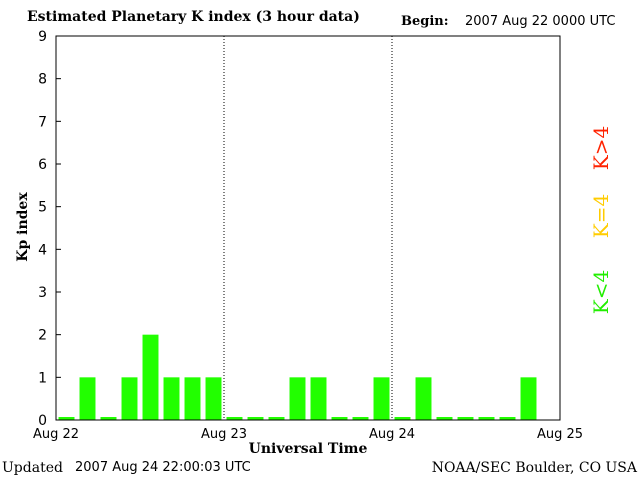 The height and width of the screenshot is (480, 640). Describe the element at coordinates (42, 293) in the screenshot. I see `y-tick-label: 3` at that location.